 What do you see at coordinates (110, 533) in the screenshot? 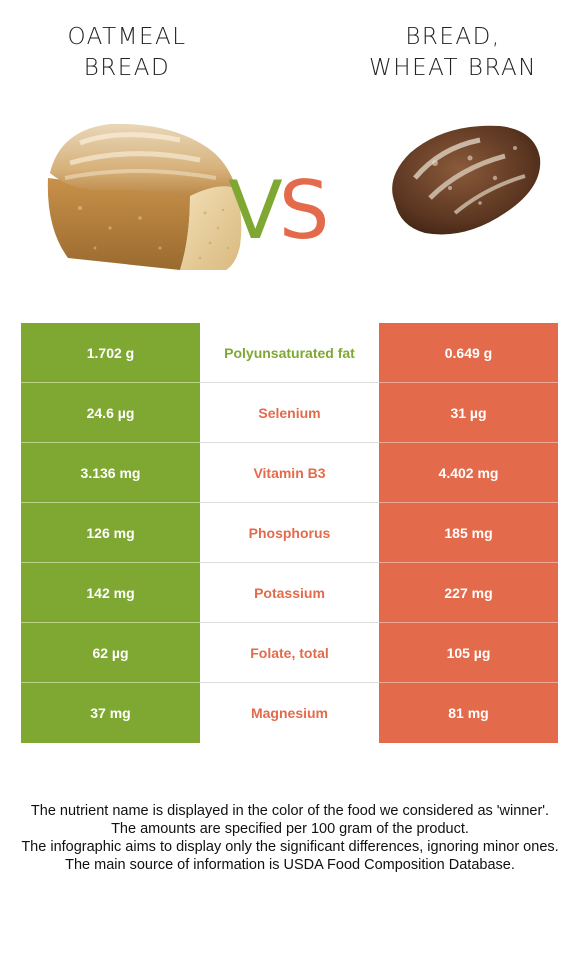
I see `left-value: 126 mg` at bounding box center [110, 533].